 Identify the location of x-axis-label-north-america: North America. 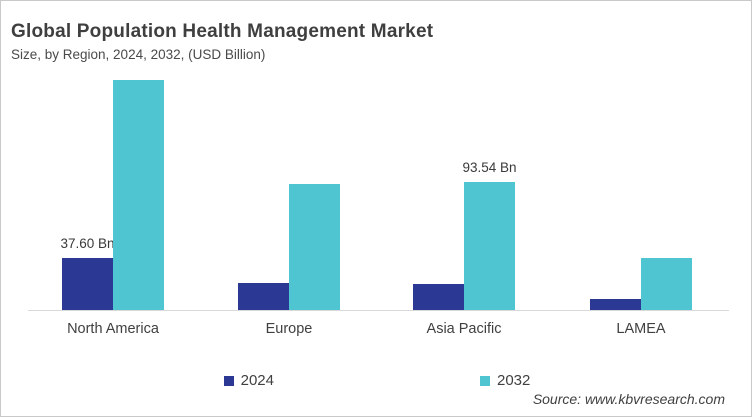
(113, 329).